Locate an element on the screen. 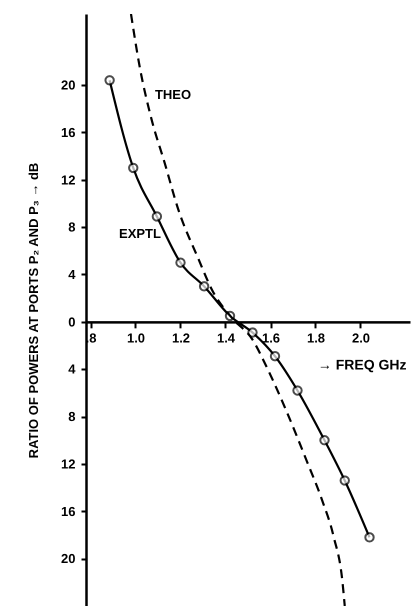 The width and height of the screenshot is (418, 606). x-tick-label: 1.0 is located at coordinates (136, 338).